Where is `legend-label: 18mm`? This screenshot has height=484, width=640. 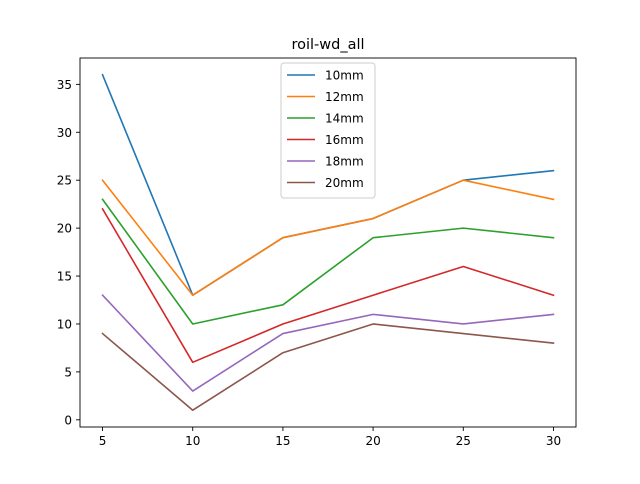
legend-label: 18mm is located at coordinates (344, 162).